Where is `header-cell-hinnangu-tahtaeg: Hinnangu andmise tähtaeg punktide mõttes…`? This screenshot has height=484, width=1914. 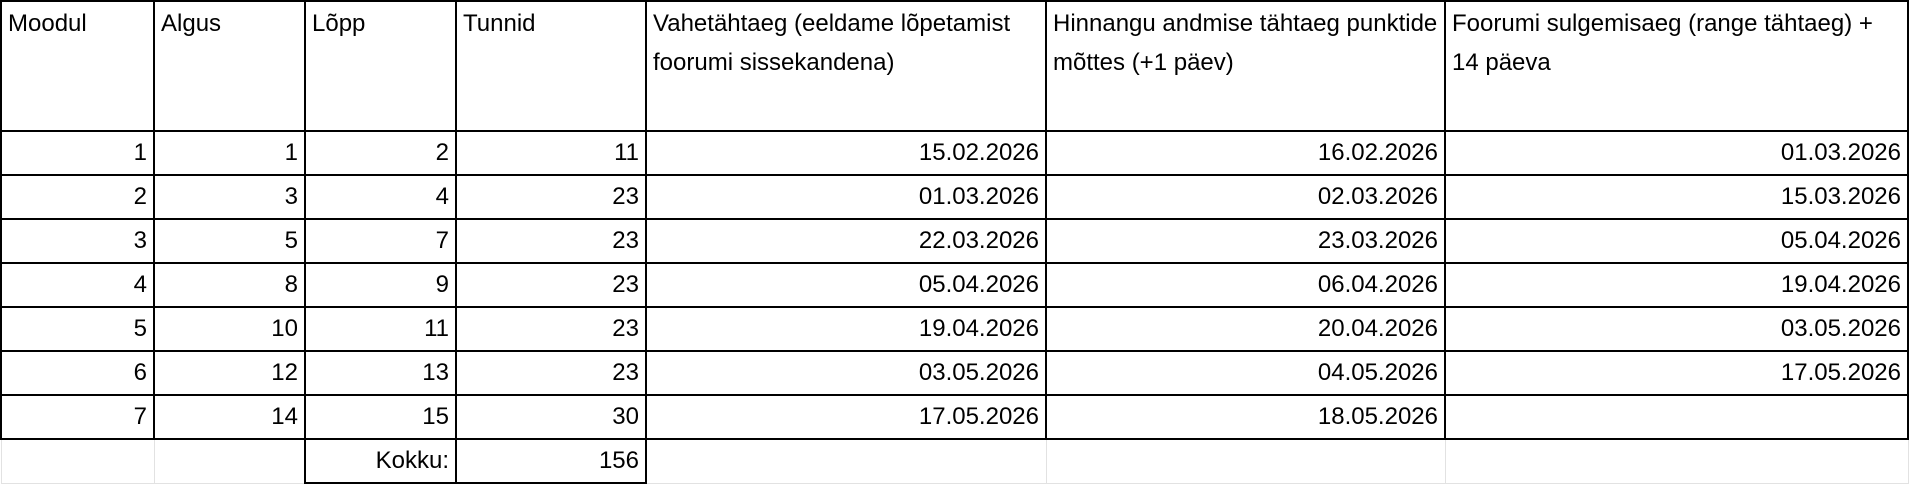
header-cell-hinnangu-tahtaeg: Hinnangu andmise tähtaeg punktide mõttes… is located at coordinates (1245, 66).